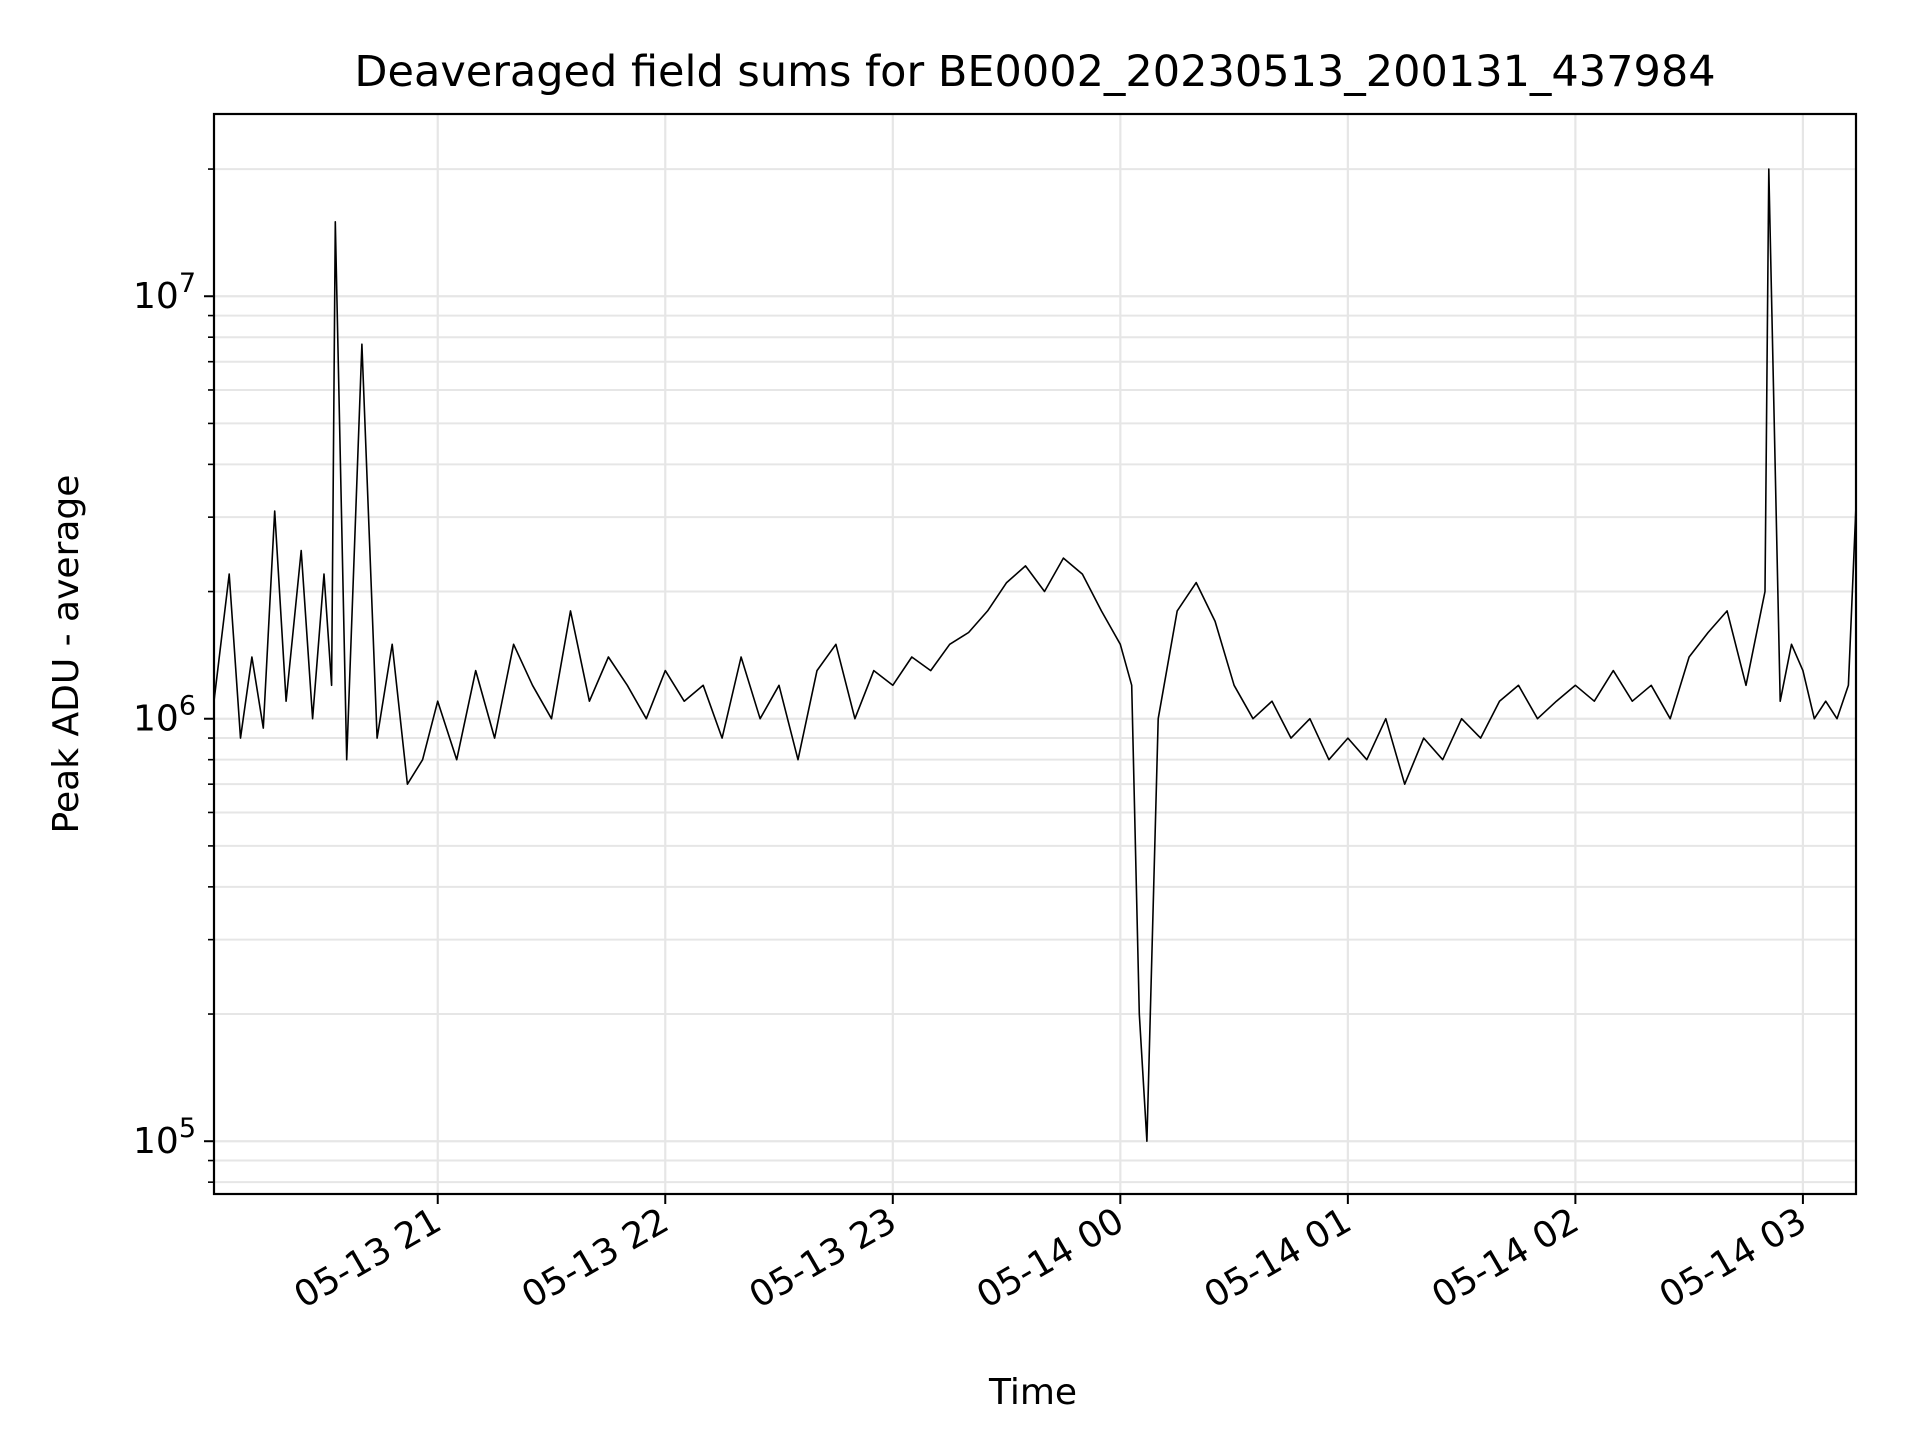 The width and height of the screenshot is (1920, 1440). Describe the element at coordinates (164, 715) in the screenshot. I see `y-tick-label: 10⁶` at that location.